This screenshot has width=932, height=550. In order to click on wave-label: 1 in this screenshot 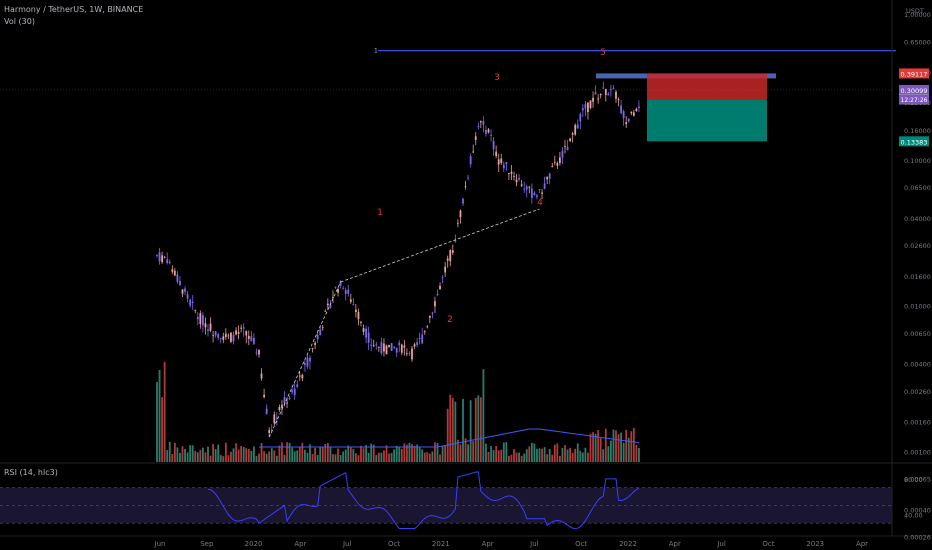, I will do `click(380, 213)`.